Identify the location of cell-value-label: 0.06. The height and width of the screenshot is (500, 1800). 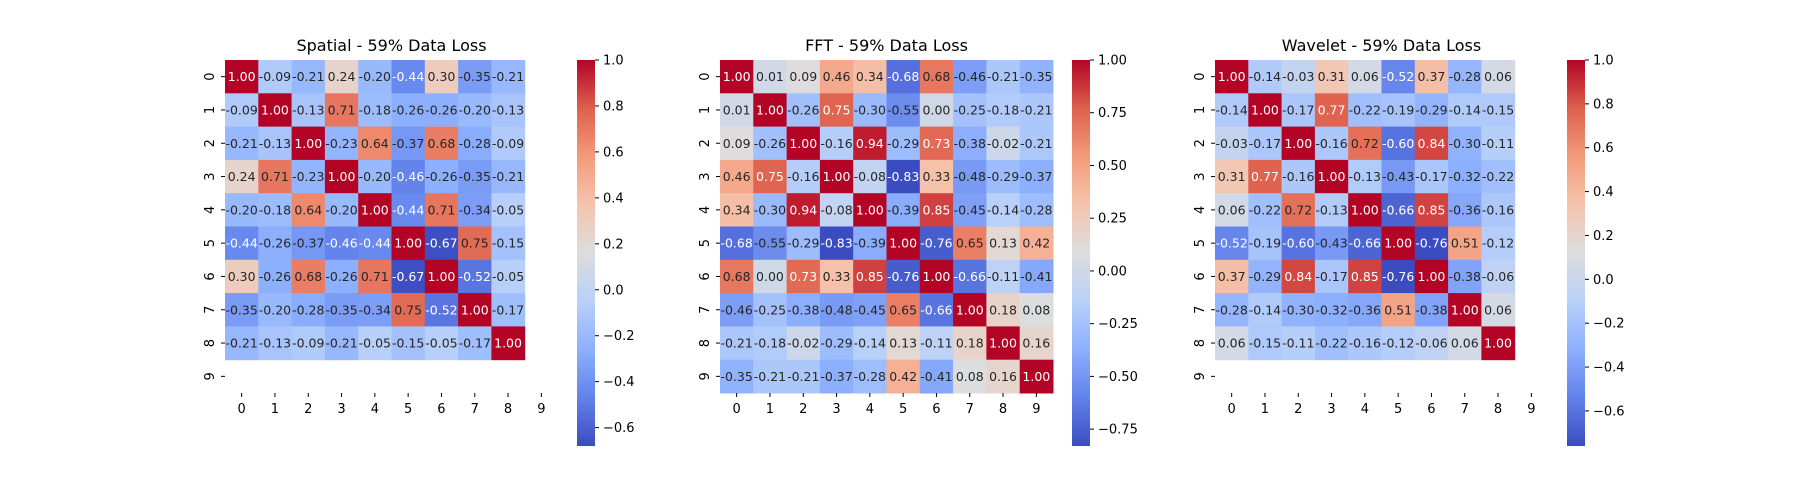
(1232, 209).